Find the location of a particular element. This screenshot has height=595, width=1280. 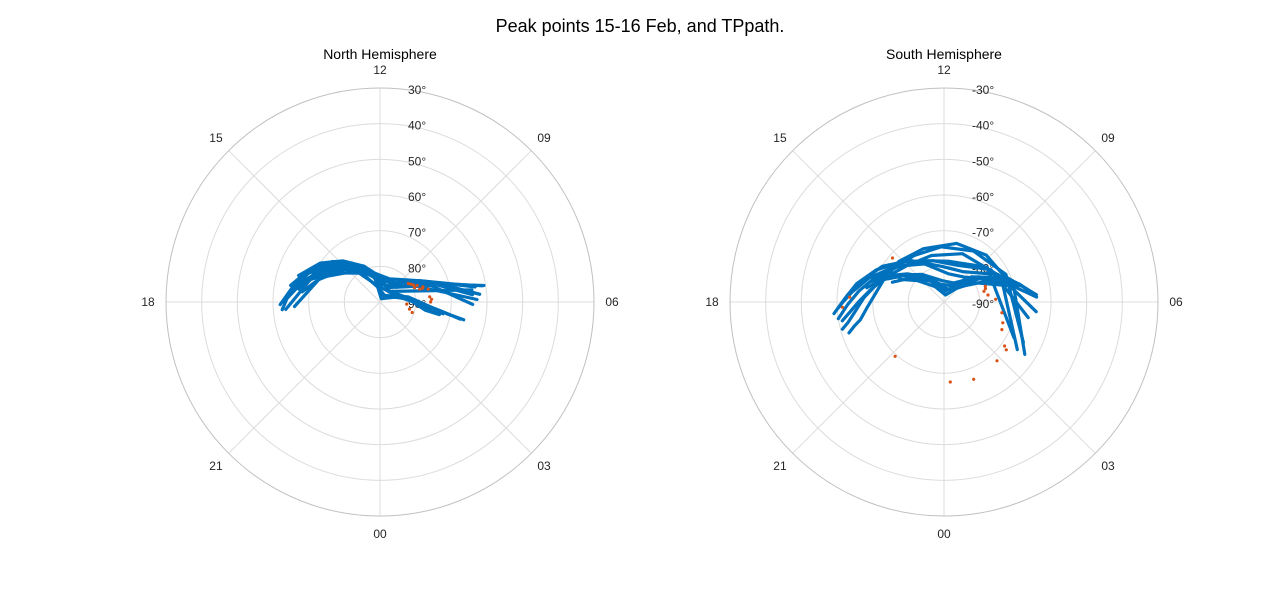

panel-title: North Hemisphere is located at coordinates (380, 54).